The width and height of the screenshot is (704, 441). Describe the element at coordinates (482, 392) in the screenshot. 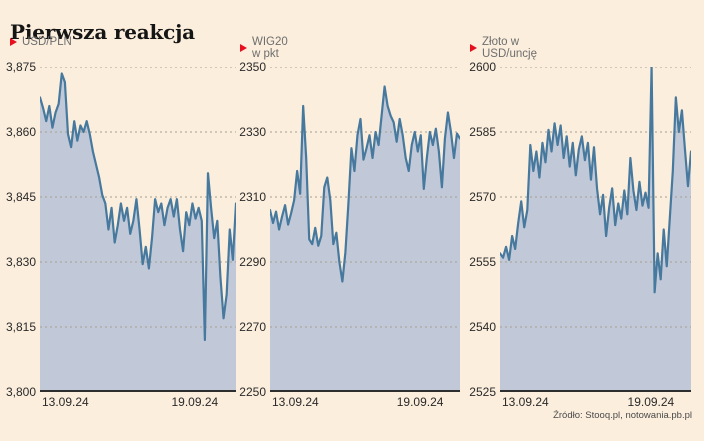

I see `y-tick-label: 2525` at that location.